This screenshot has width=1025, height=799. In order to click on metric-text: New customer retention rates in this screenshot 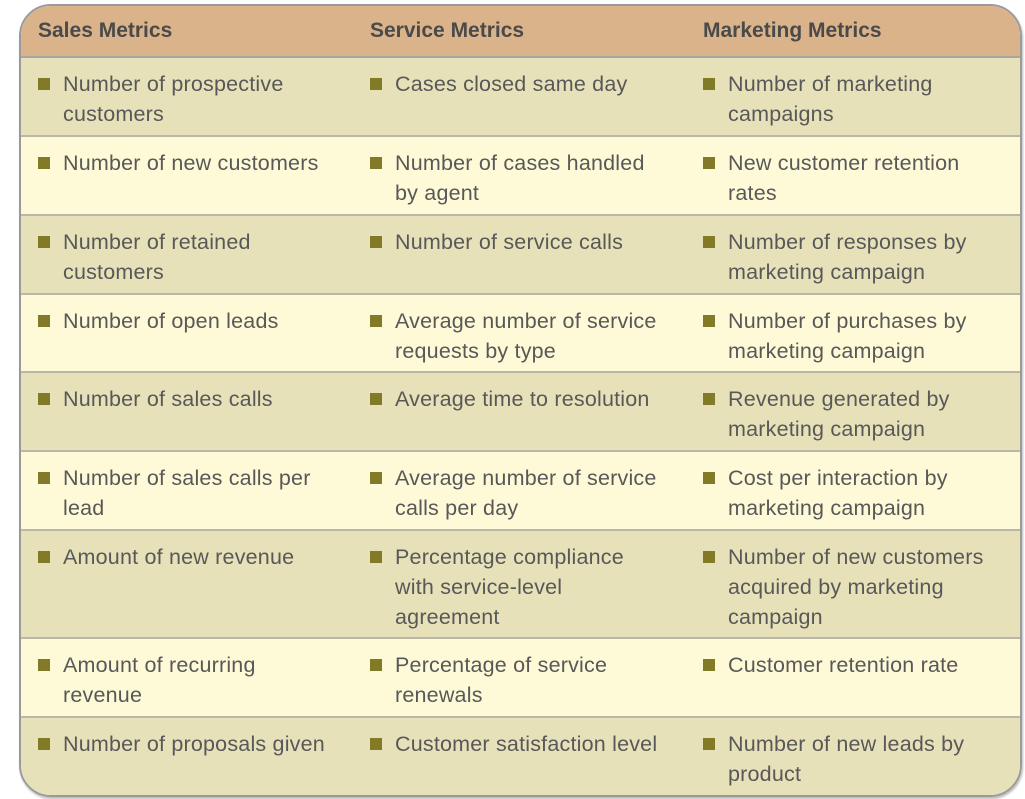, I will do `click(844, 178)`.